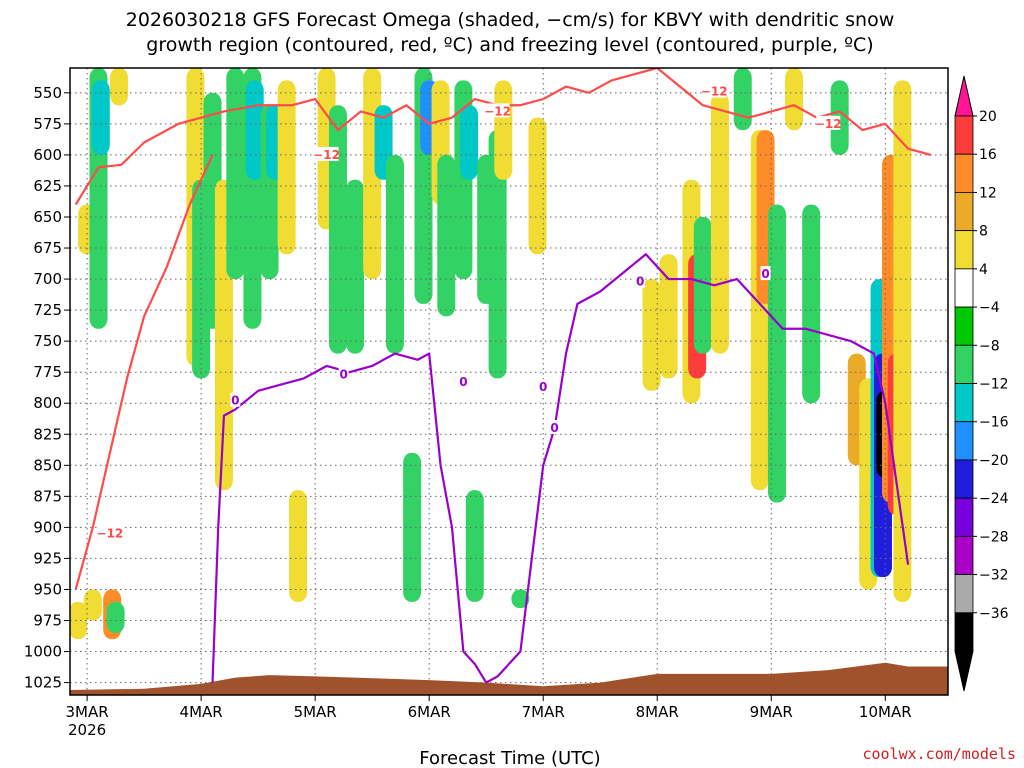 The width and height of the screenshot is (1024, 768). What do you see at coordinates (47, 155) in the screenshot?
I see `y-tick-label: 600` at bounding box center [47, 155].